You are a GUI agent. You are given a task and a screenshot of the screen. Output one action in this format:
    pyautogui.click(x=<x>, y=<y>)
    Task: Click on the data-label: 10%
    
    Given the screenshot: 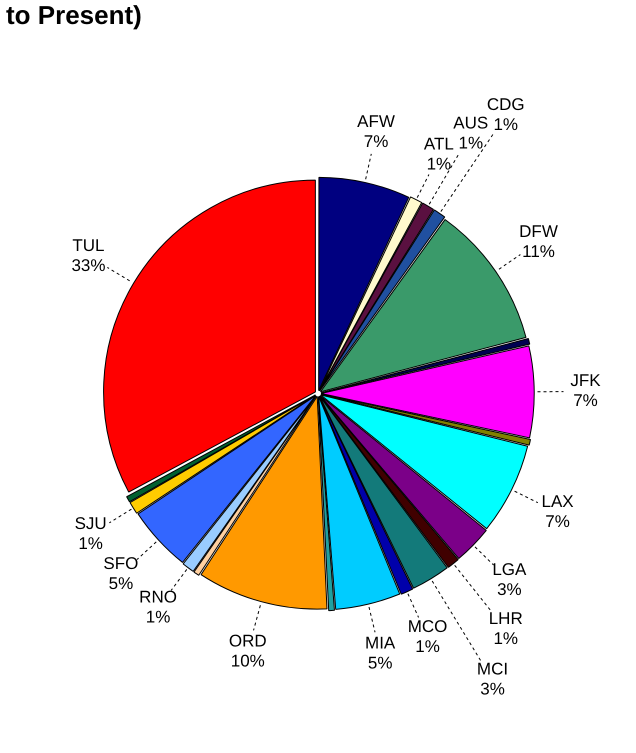 What is the action you would take?
    pyautogui.click(x=247, y=660)
    